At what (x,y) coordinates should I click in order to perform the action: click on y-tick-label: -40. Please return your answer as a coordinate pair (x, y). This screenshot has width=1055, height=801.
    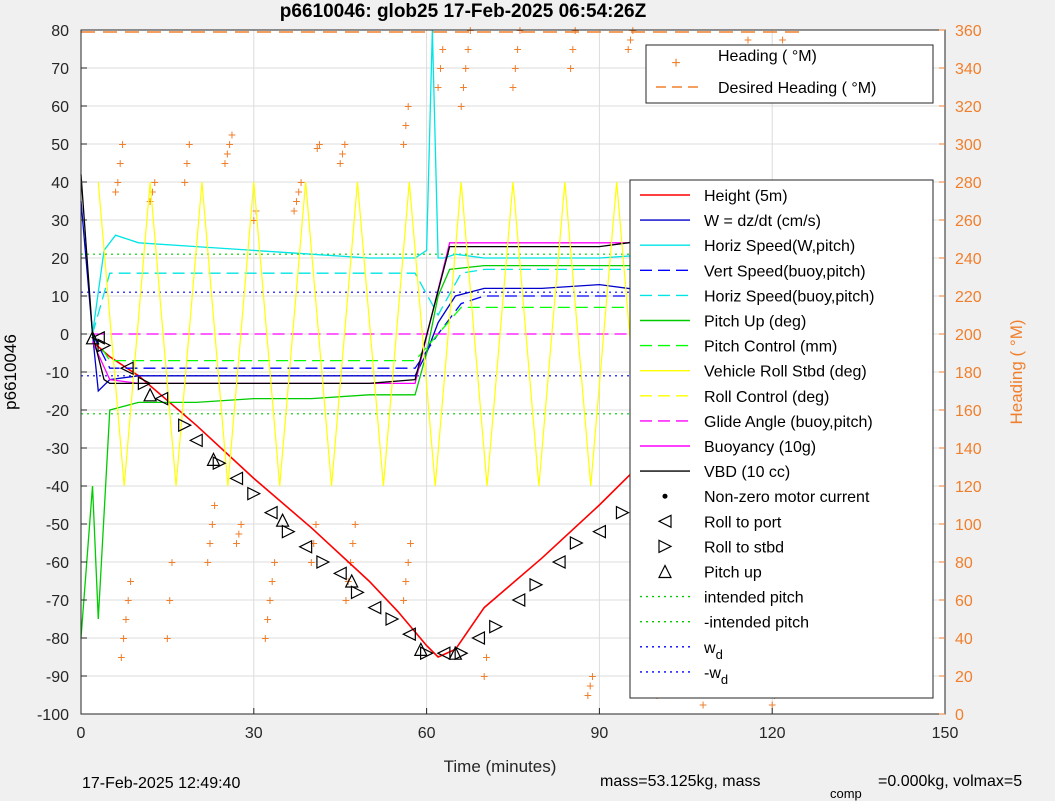
    Looking at the image, I should click on (57, 487).